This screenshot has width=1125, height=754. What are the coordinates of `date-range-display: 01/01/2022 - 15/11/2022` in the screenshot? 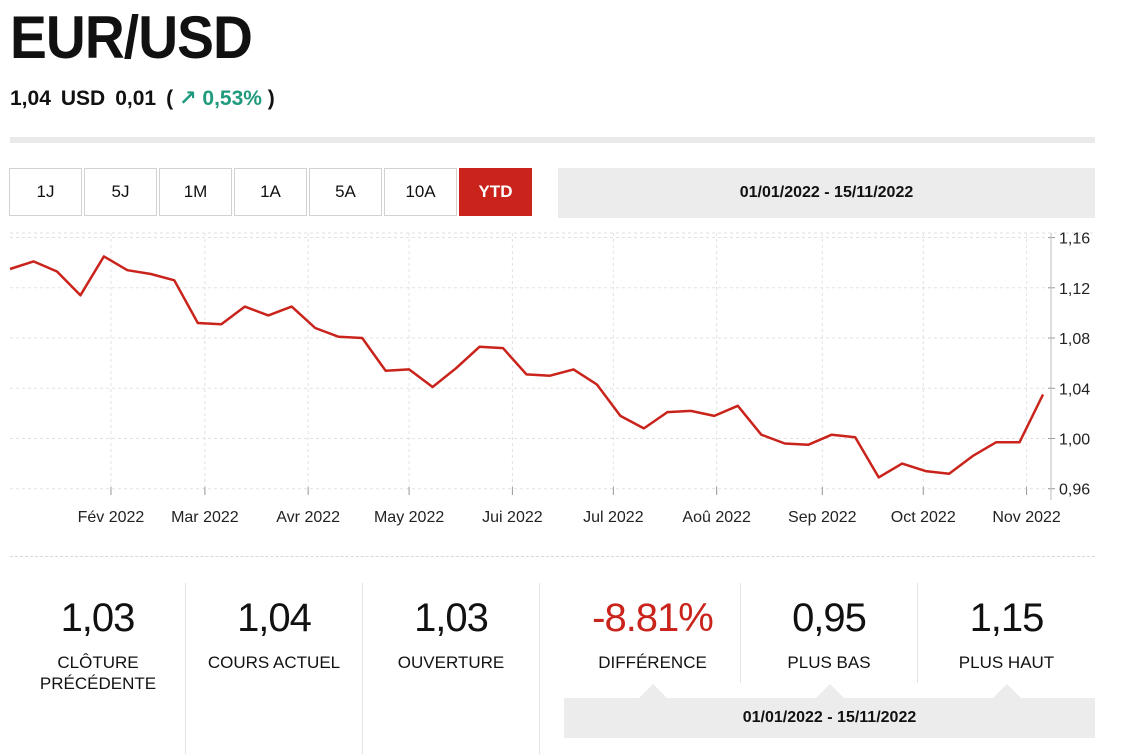 It's located at (826, 193).